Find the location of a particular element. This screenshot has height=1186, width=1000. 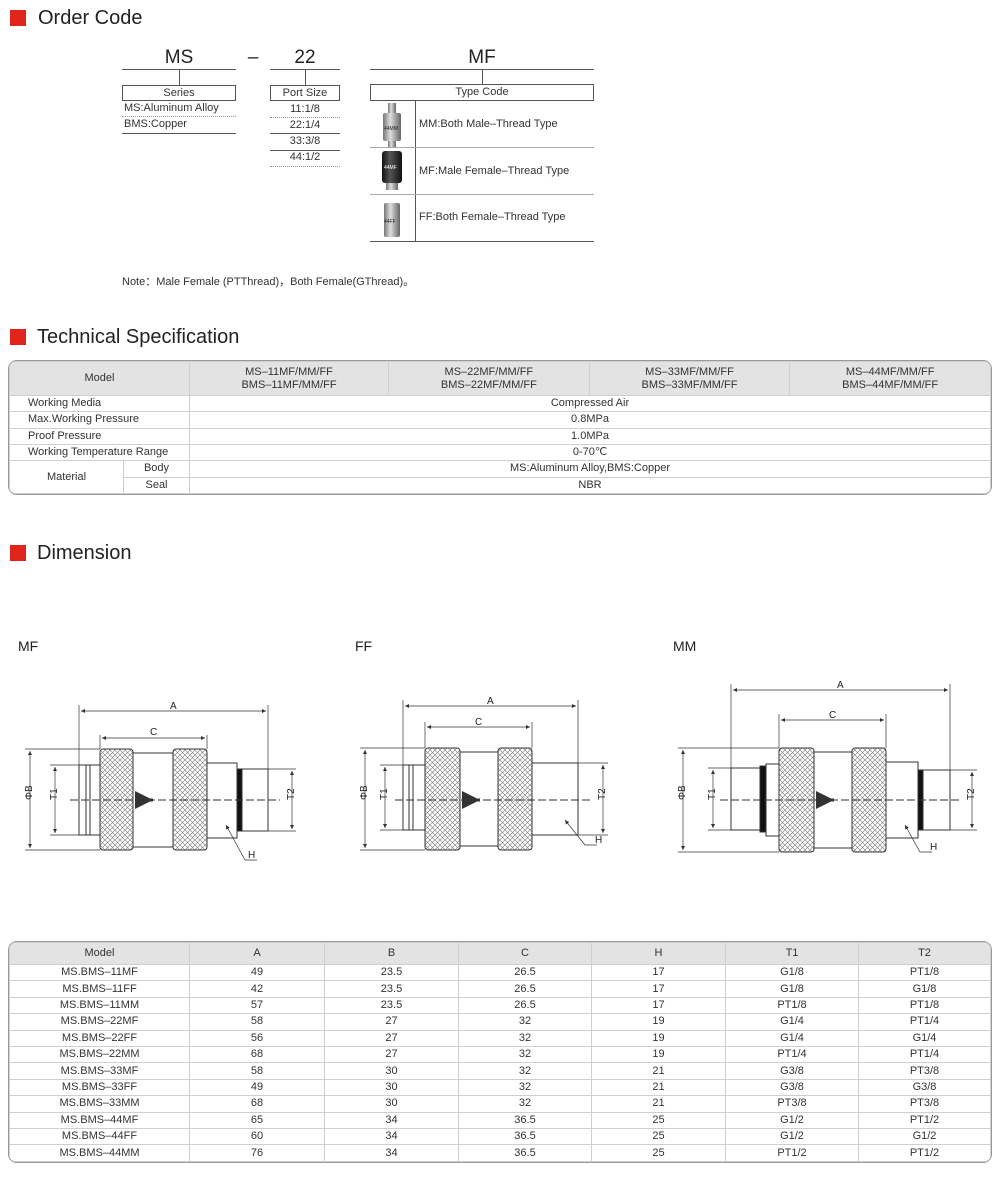

port-code: 22 is located at coordinates (305, 57).